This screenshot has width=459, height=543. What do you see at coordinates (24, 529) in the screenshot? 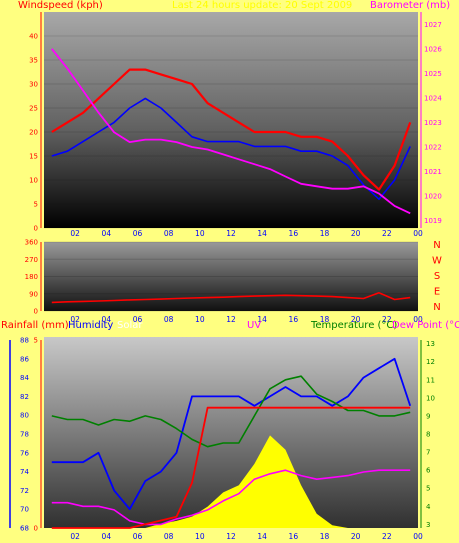
I see `humidity-tick-label: 68` at bounding box center [24, 529].